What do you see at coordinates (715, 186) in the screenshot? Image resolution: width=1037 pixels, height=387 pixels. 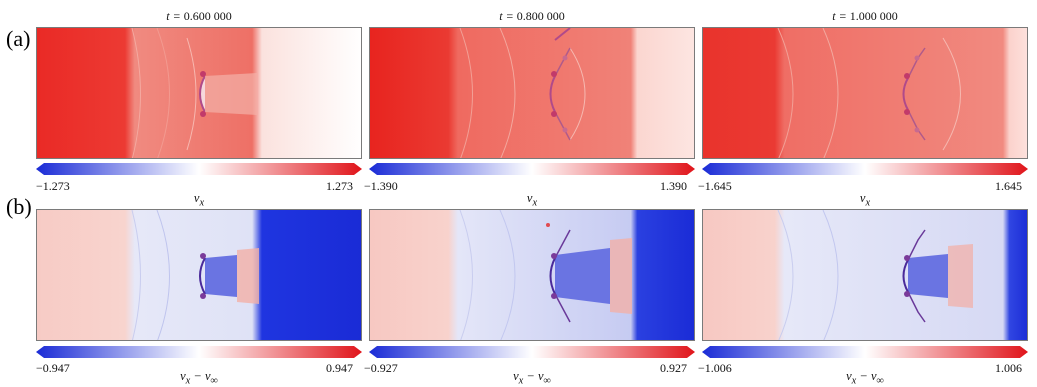 I see `colorbar-a-3-min: −1.645` at bounding box center [715, 186].